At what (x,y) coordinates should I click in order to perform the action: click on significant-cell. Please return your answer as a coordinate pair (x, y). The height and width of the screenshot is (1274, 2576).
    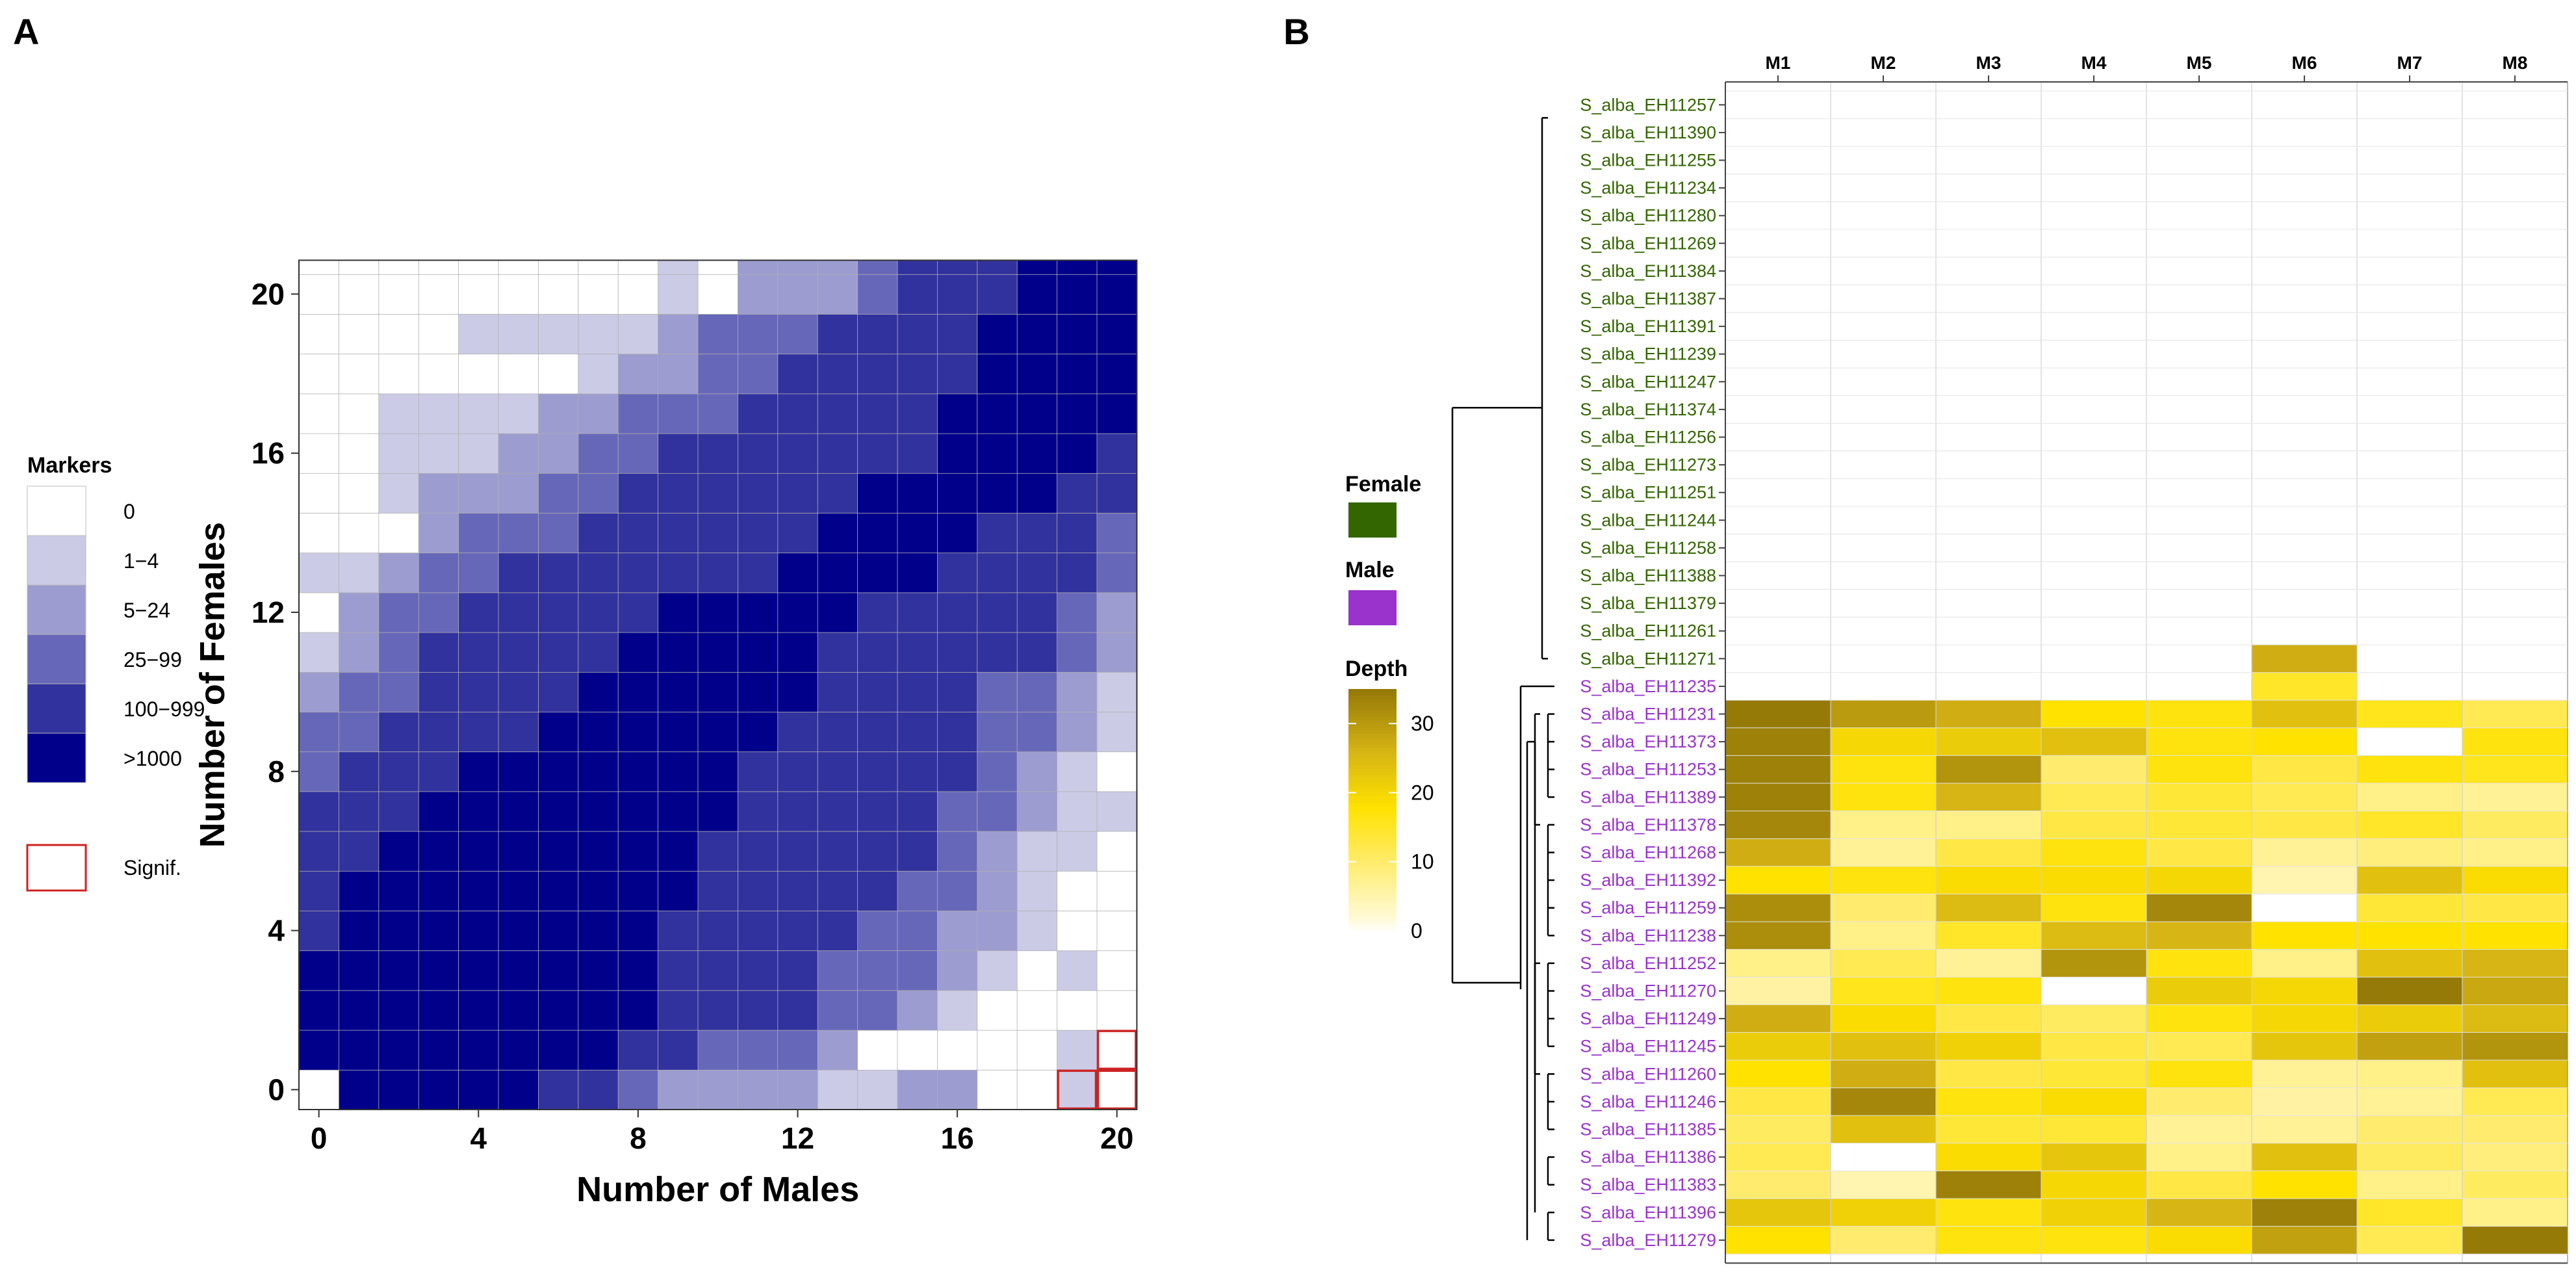
    Looking at the image, I should click on (1117, 1050).